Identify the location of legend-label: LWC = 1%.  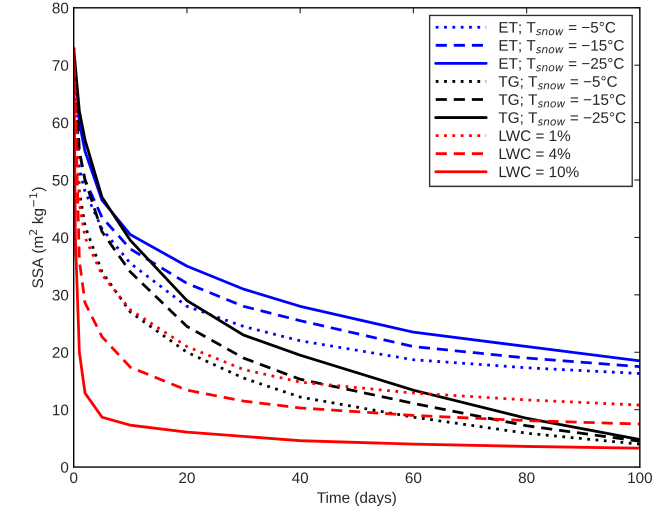
(535, 136).